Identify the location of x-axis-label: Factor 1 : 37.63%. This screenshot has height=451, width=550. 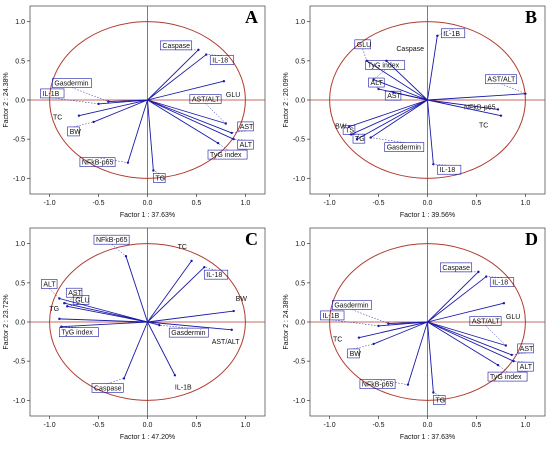
(147, 215).